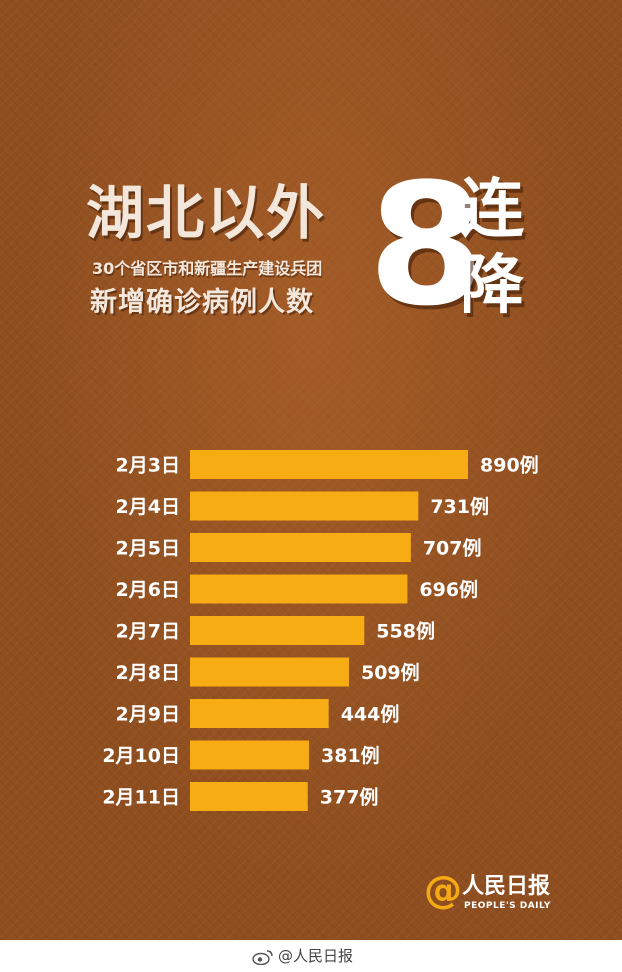 This screenshot has width=622, height=972. Describe the element at coordinates (370, 714) in the screenshot. I see `value-label: 444例` at that location.